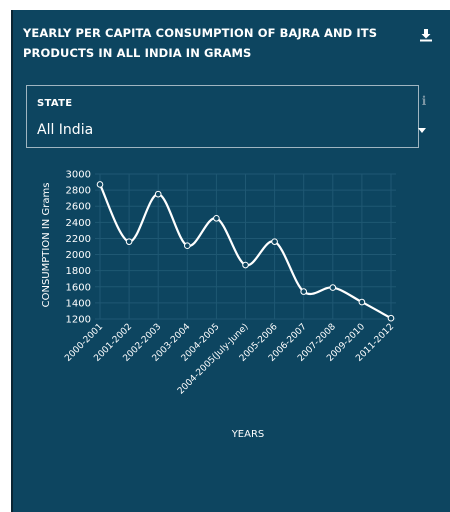 This screenshot has width=450, height=512. Describe the element at coordinates (46, 245) in the screenshot. I see `y-axis-label: CONSUMPTION IN Grams` at that location.